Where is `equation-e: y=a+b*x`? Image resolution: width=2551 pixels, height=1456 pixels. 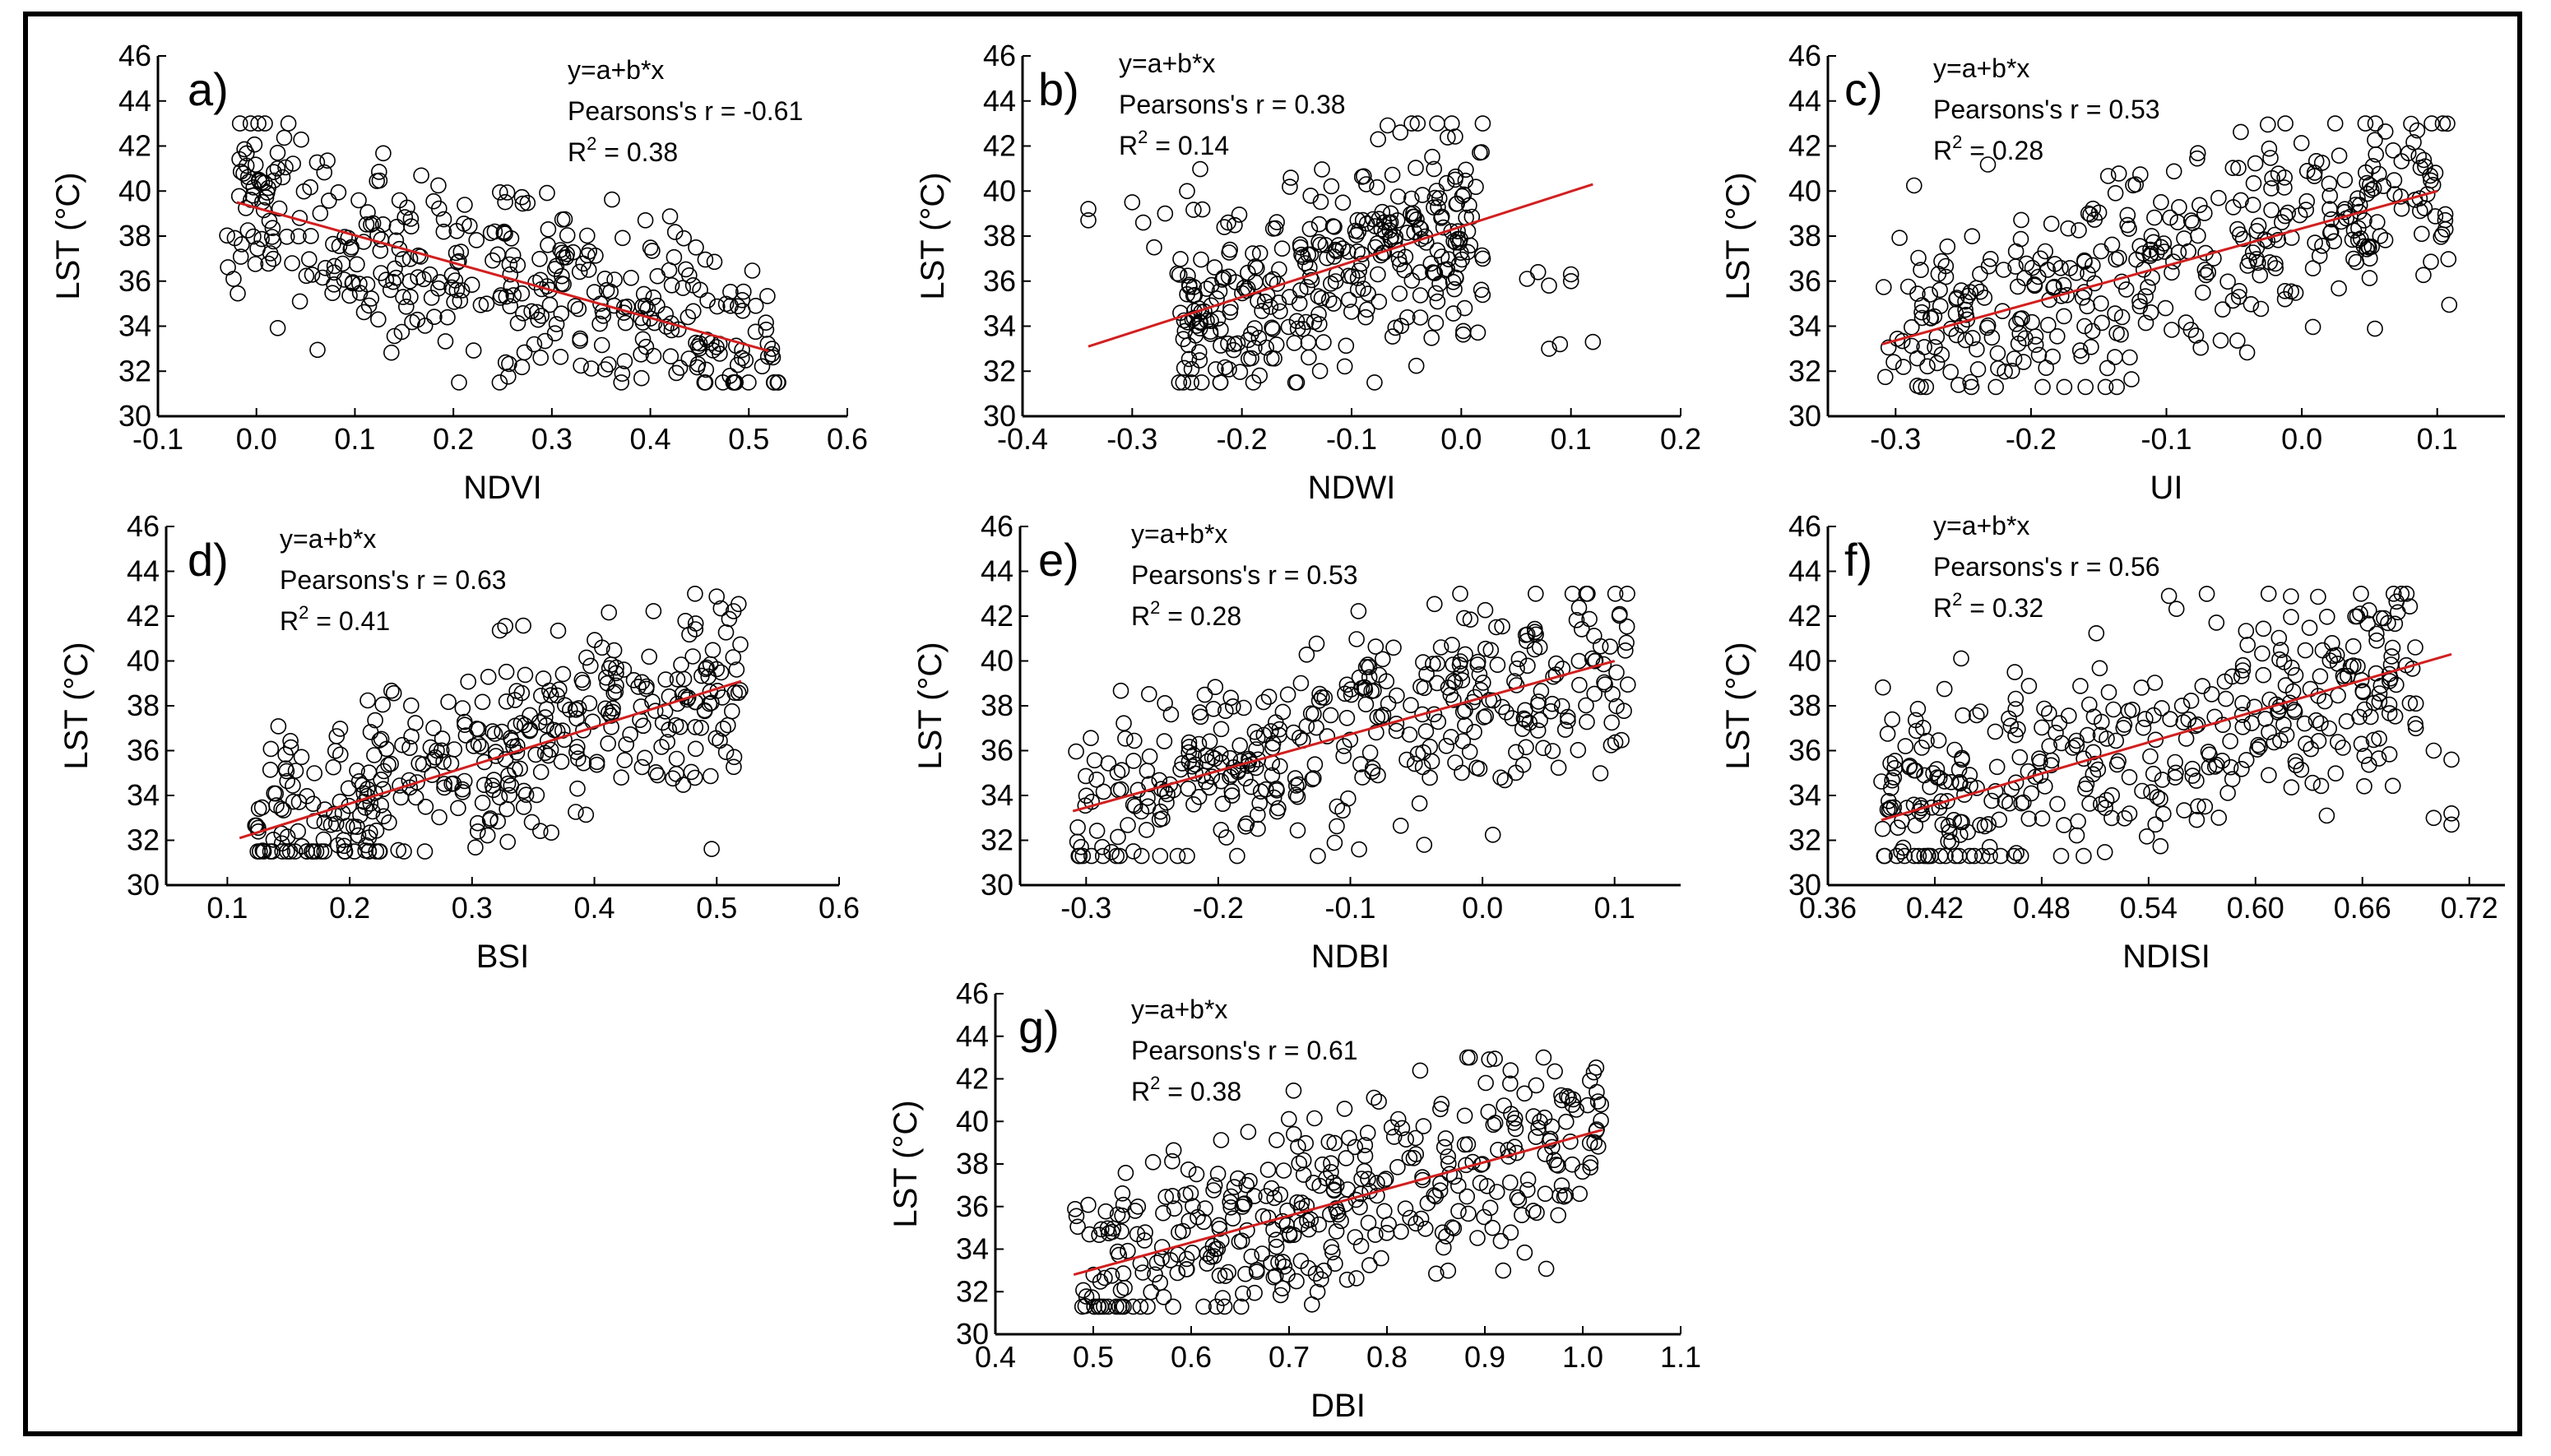 equation-e: y=a+b*x is located at coordinates (1179, 534).